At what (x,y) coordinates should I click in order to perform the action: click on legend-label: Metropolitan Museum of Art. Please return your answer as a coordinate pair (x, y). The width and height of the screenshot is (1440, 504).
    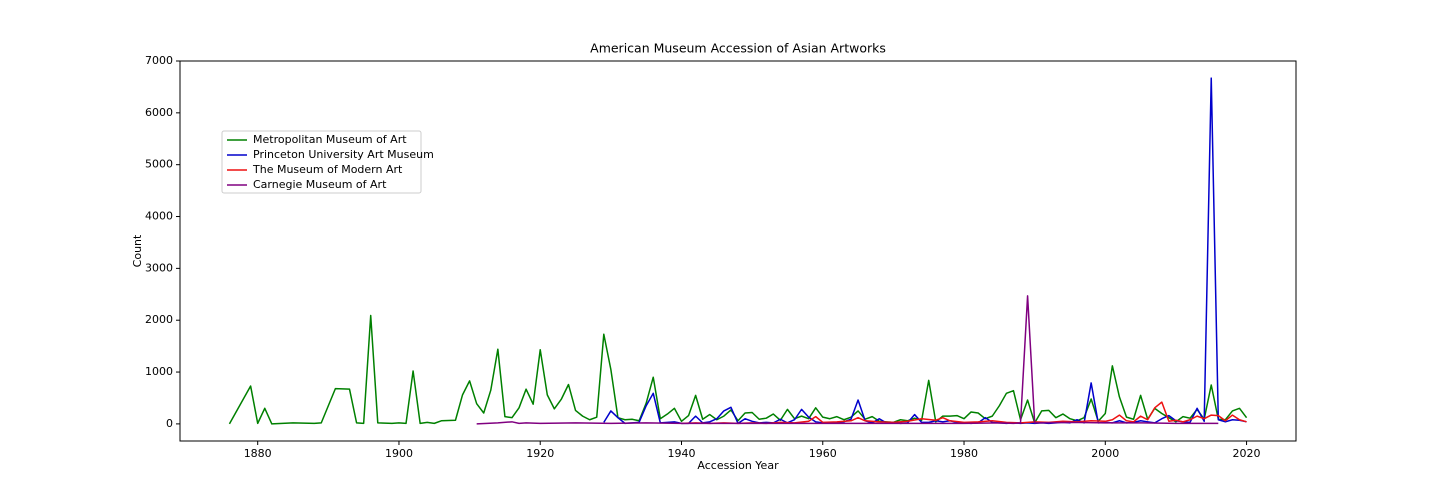
    Looking at the image, I should click on (330, 139).